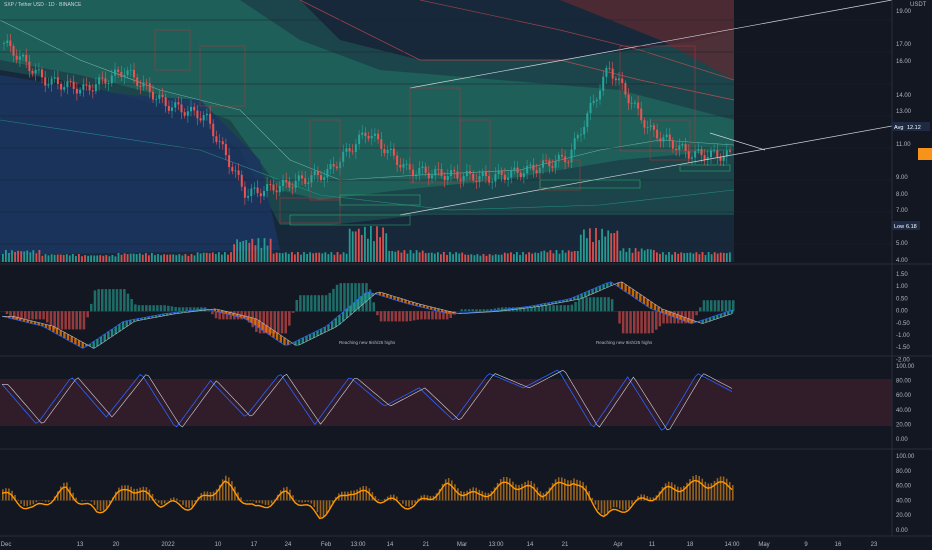 The height and width of the screenshot is (550, 932). Describe the element at coordinates (367, 315) in the screenshot. I see `macd-pane` at that location.